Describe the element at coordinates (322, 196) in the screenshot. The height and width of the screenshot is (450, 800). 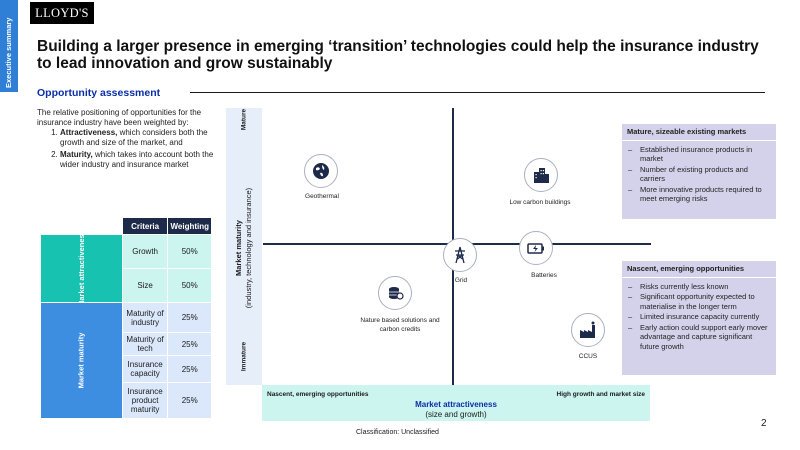
I see `item-label-geothermal: Geothermal` at that location.